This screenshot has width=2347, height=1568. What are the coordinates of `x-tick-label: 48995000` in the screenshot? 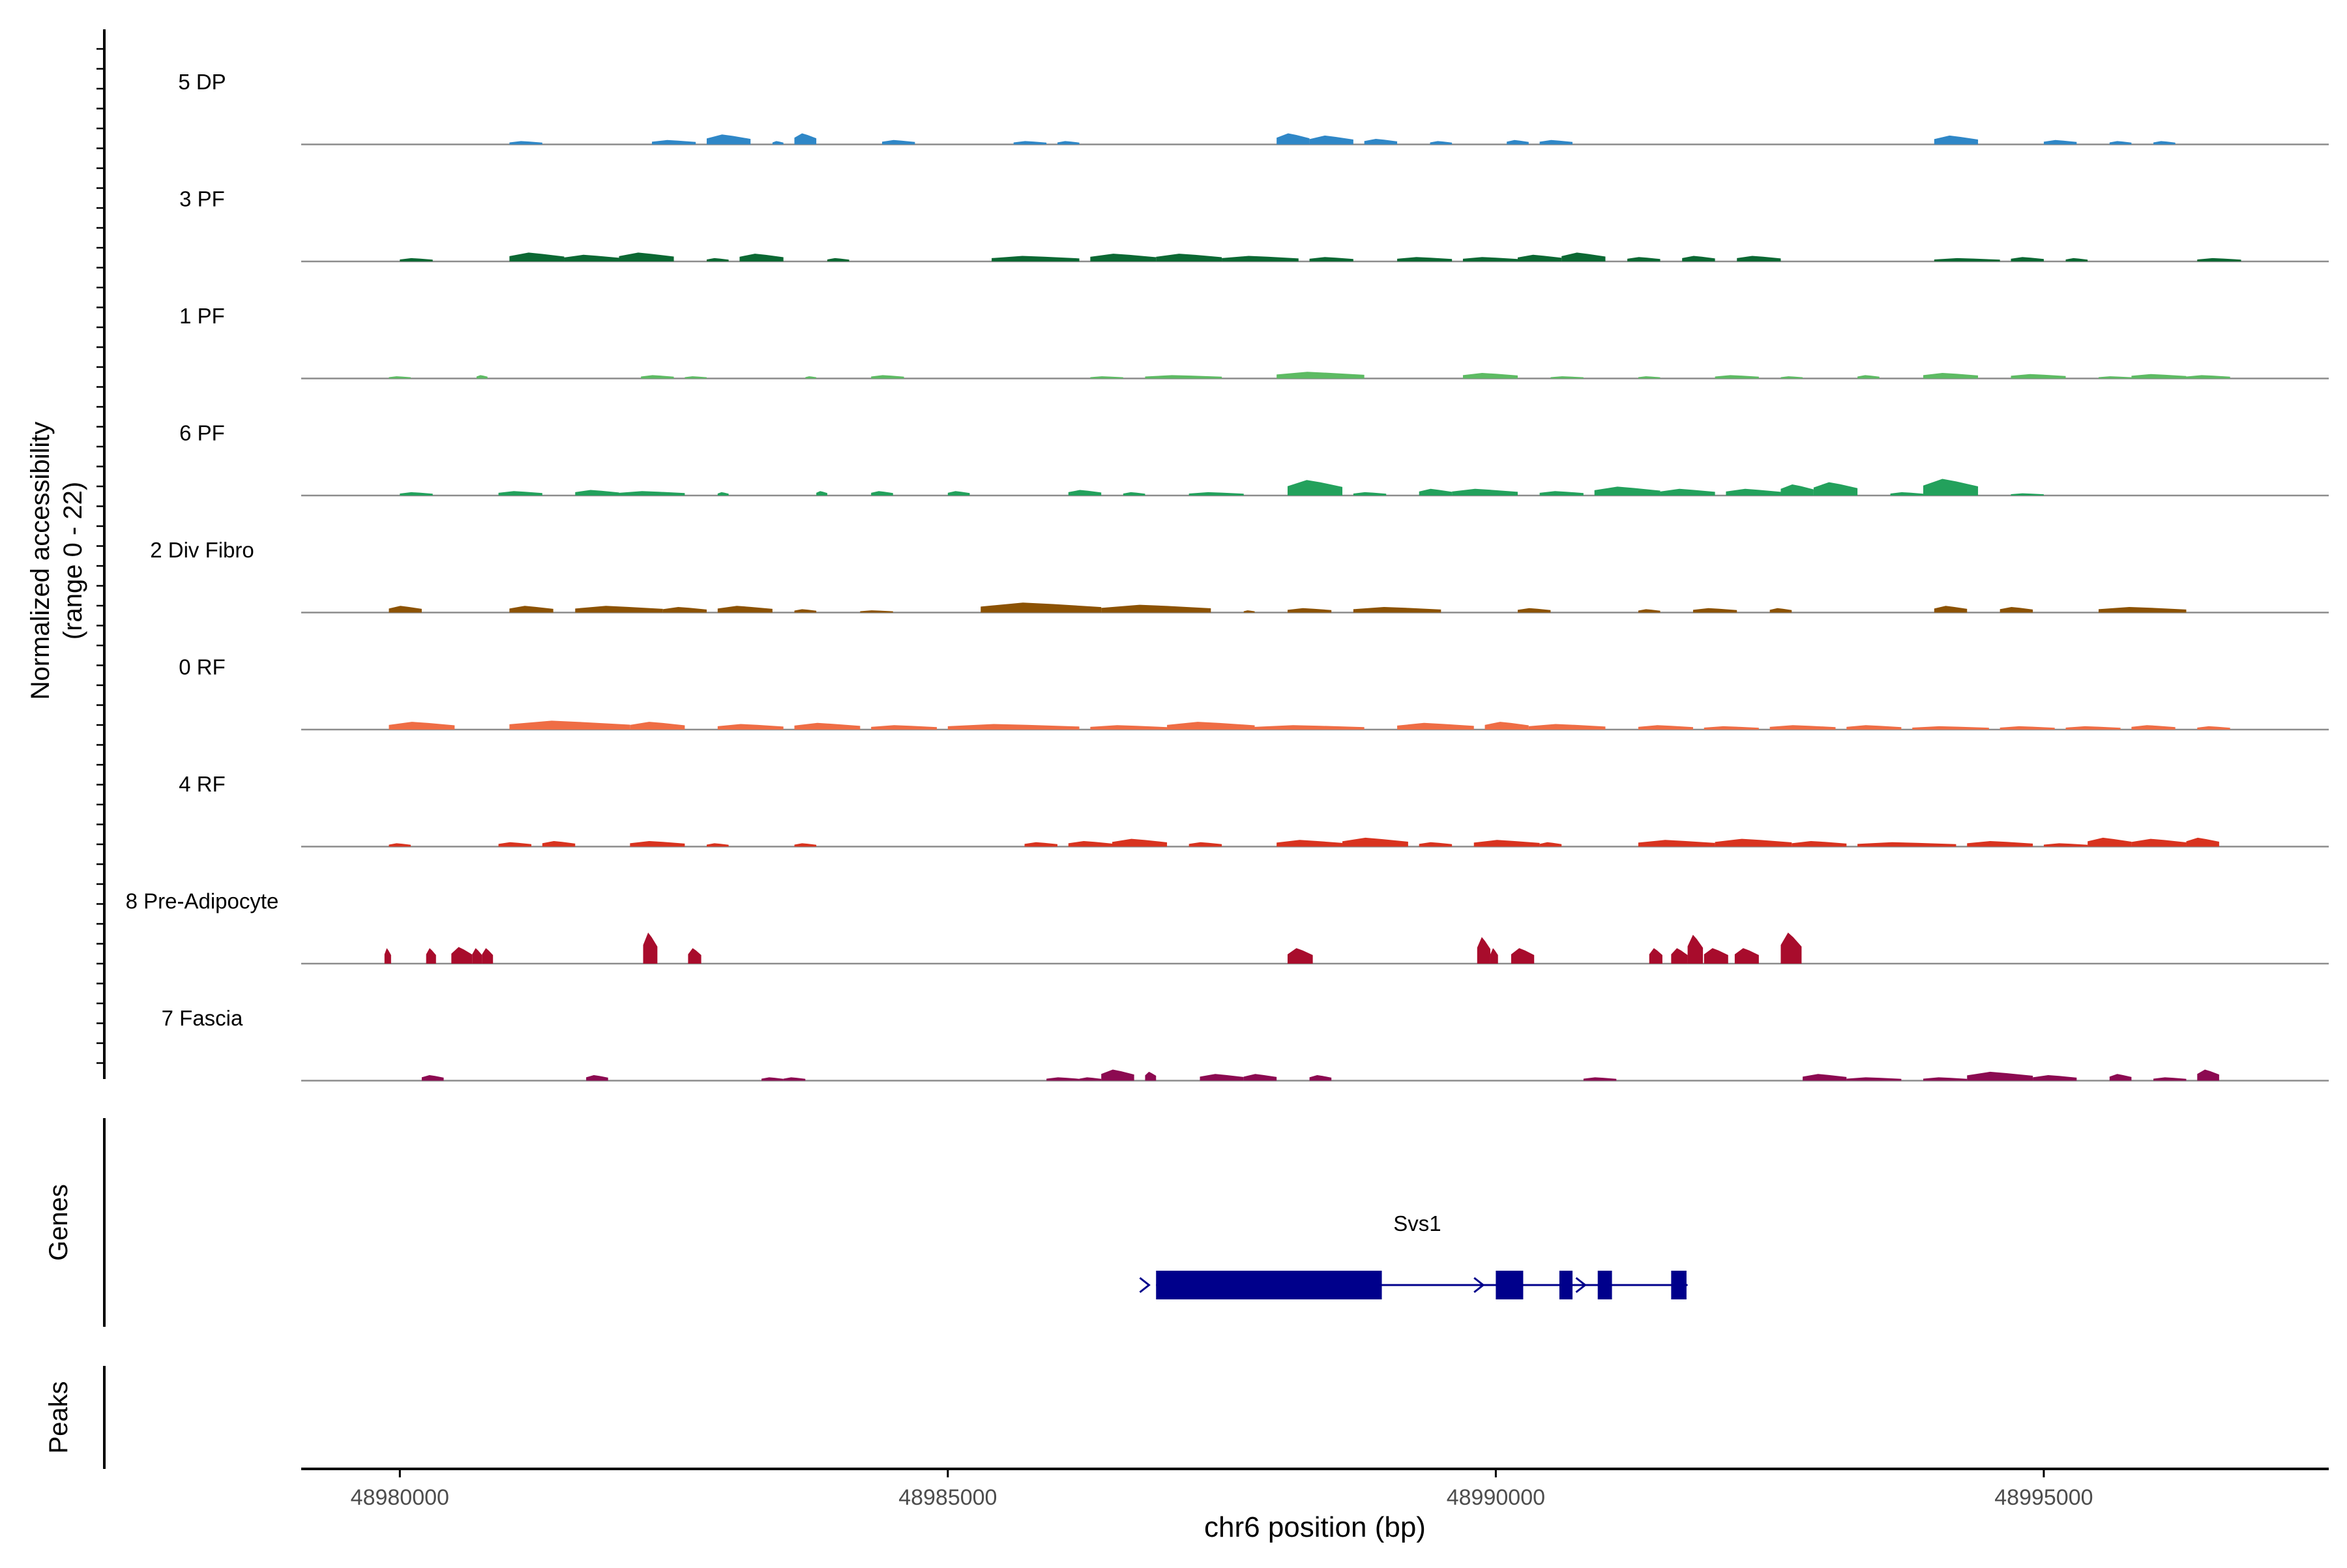 It's located at (2043, 1498).